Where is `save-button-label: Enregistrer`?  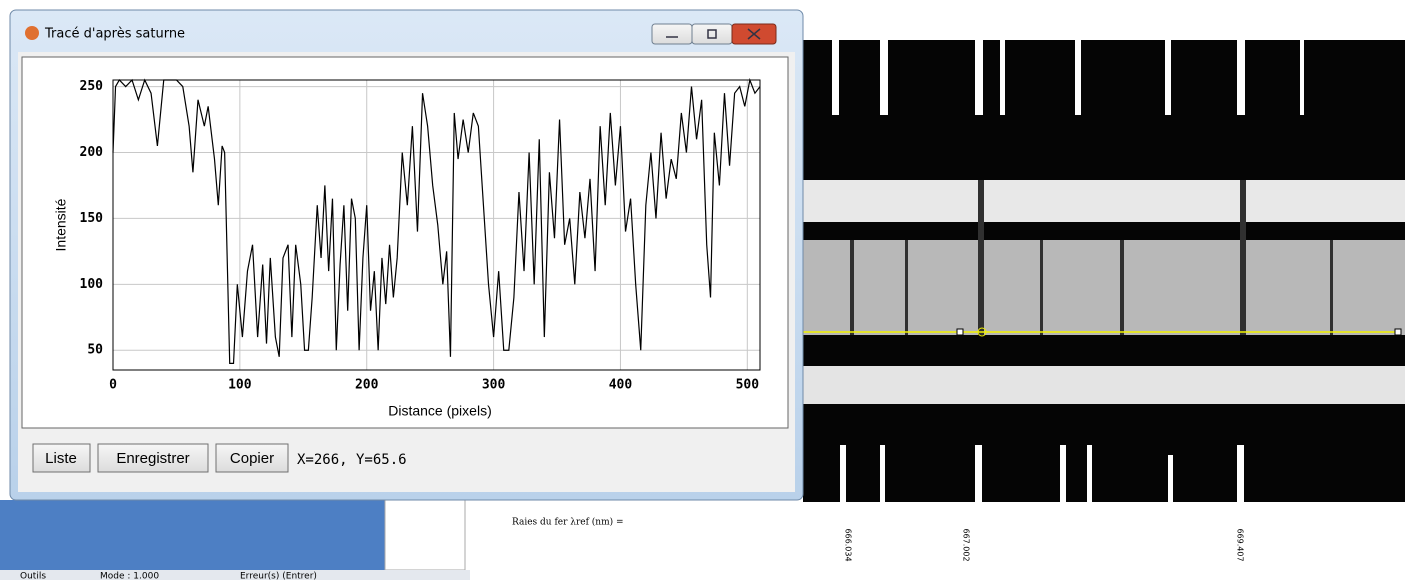
save-button-label: Enregistrer is located at coordinates (152, 458).